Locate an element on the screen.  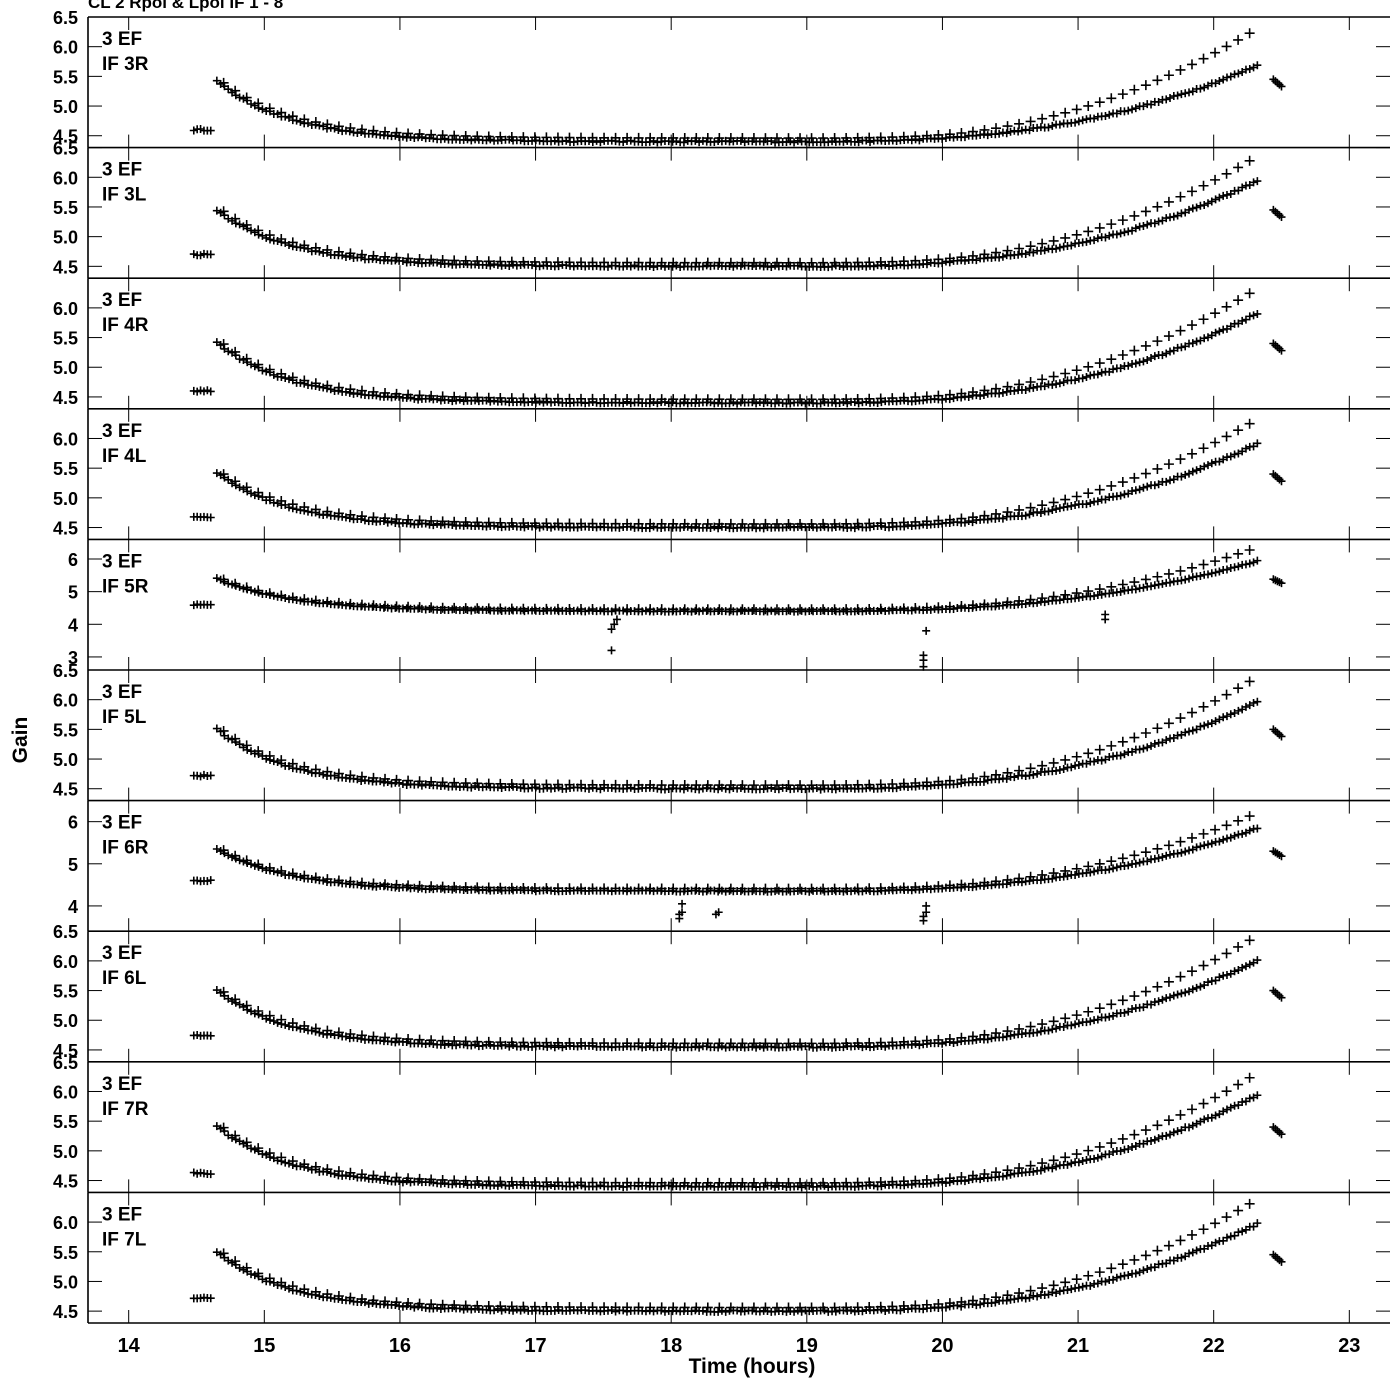
y-tick-label: 4.5 is located at coordinates (65, 398).